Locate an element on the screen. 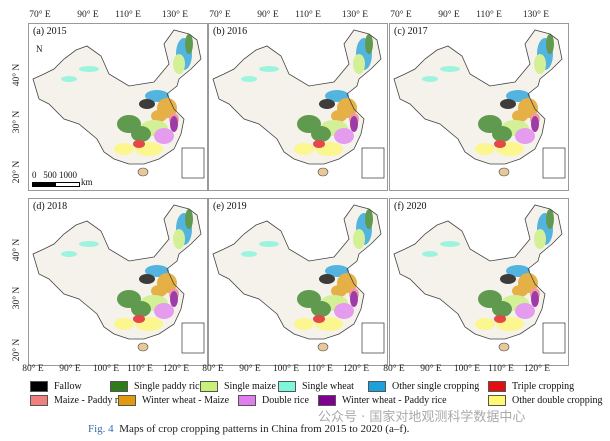  legend-item: Winter wheat - Maize is located at coordinates (173, 400).